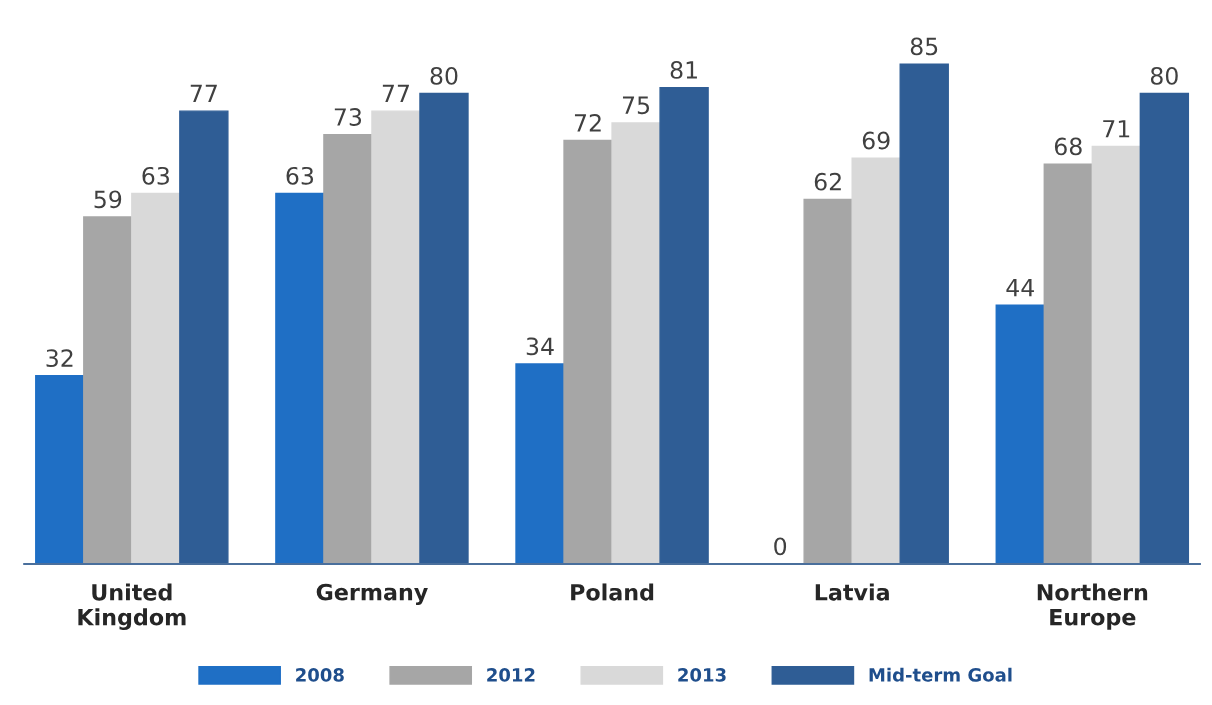 The image size is (1212, 705). What do you see at coordinates (1020, 287) in the screenshot?
I see `data-label: 44` at bounding box center [1020, 287].